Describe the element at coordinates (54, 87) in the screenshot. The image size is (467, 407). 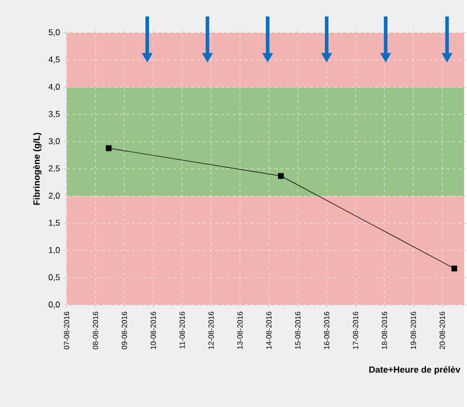
I see `y-tick-label: 4,0` at that location.